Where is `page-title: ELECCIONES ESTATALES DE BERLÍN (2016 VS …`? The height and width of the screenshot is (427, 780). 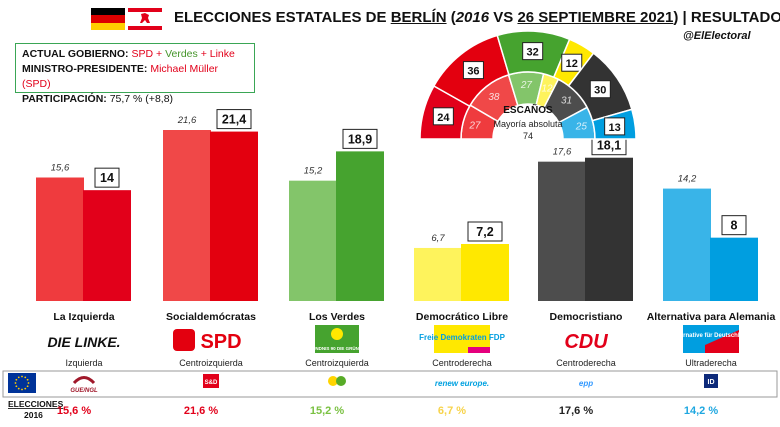
page-title: ELECCIONES ESTATALES DE BERLÍN (2016 VS … is located at coordinates (477, 17).